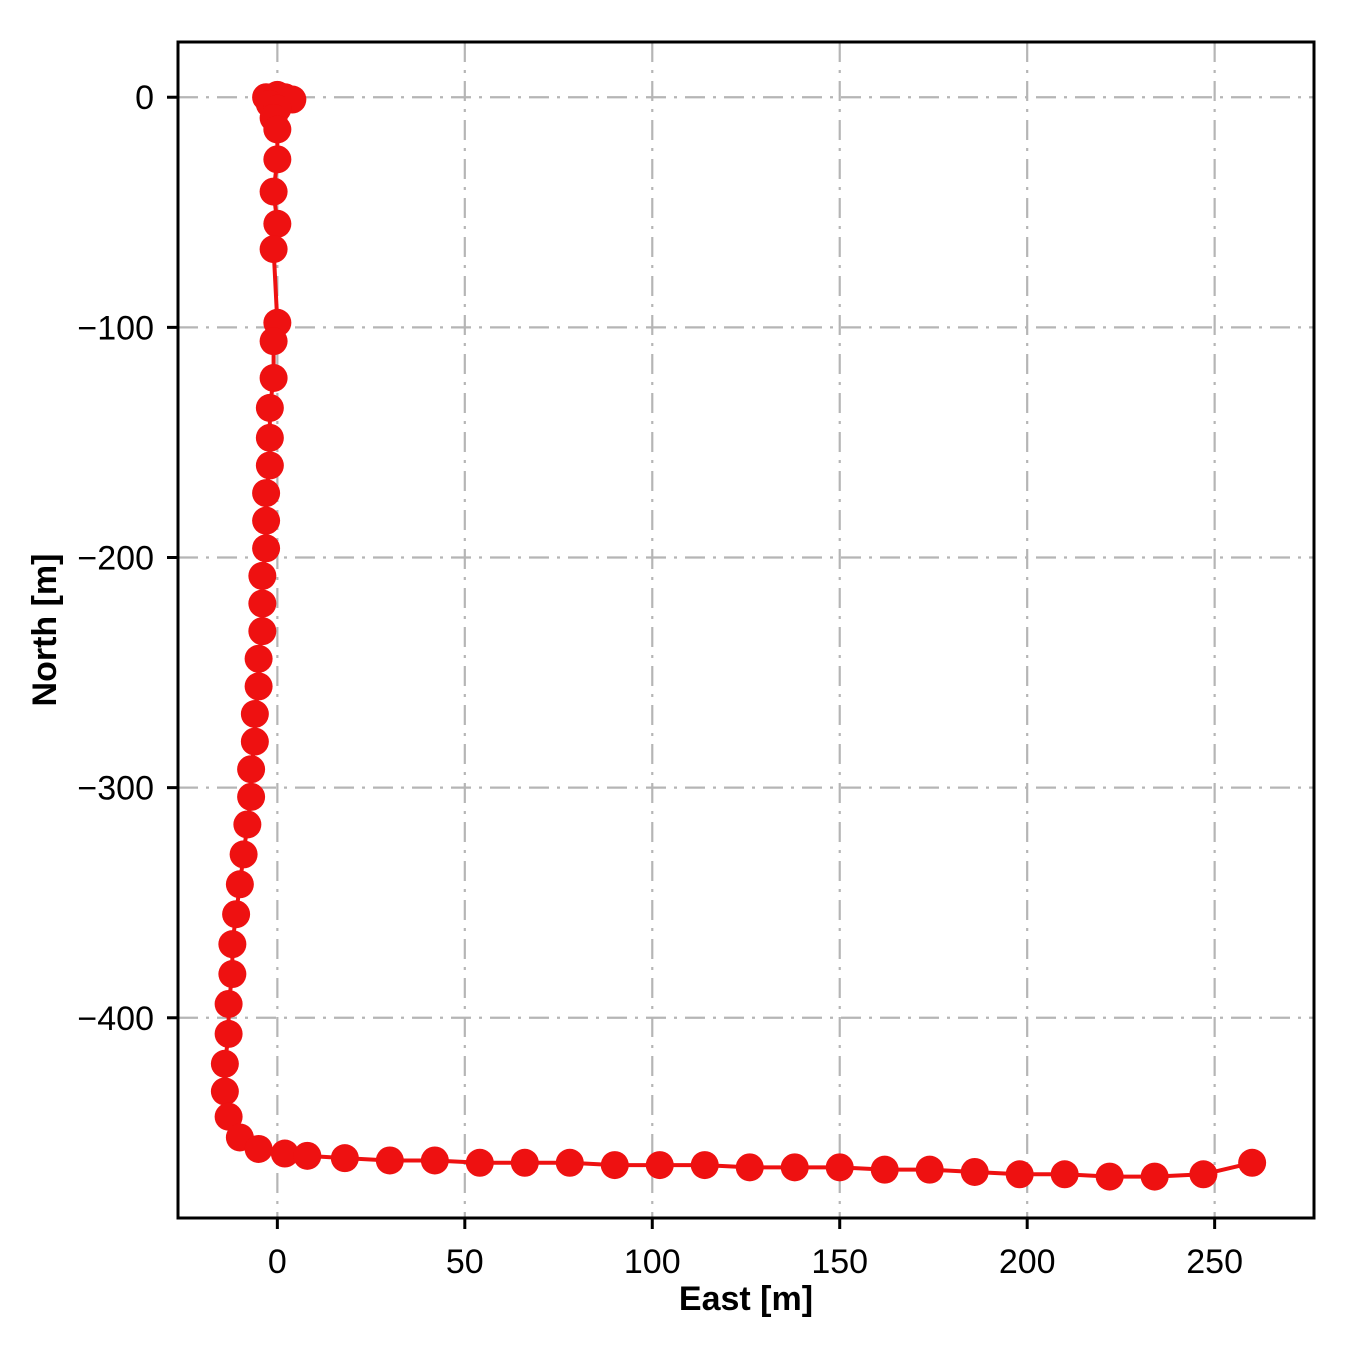 The image size is (1350, 1350). I want to click on x-tick-label: 0, so click(277, 1262).